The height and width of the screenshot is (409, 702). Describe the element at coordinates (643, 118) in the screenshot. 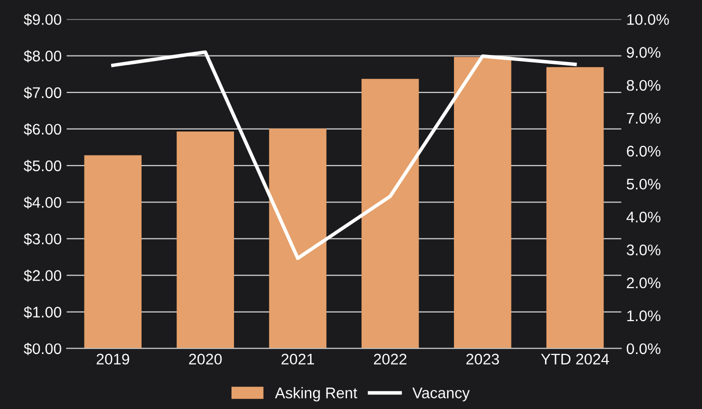

I see `y2-tick-label: 7.0%` at that location.